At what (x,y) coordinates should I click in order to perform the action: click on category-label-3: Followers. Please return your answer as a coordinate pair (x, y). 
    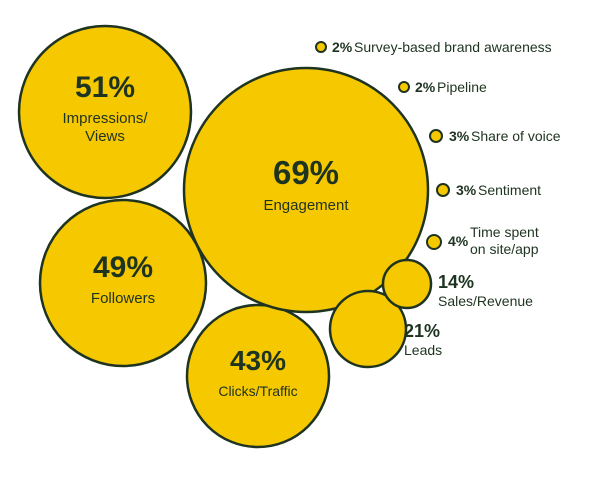
    Looking at the image, I should click on (123, 298).